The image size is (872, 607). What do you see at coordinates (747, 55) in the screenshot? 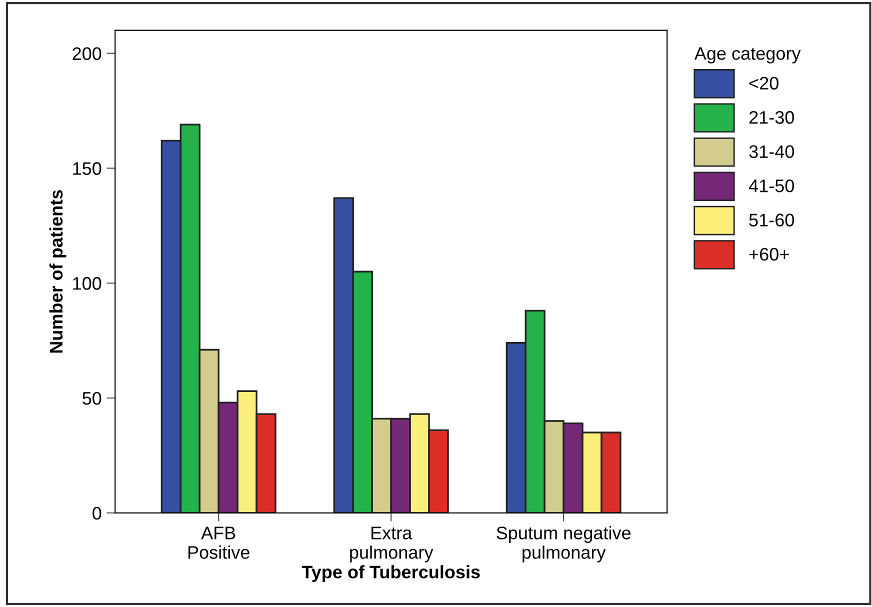
I see `legend-title: Age category` at bounding box center [747, 55].